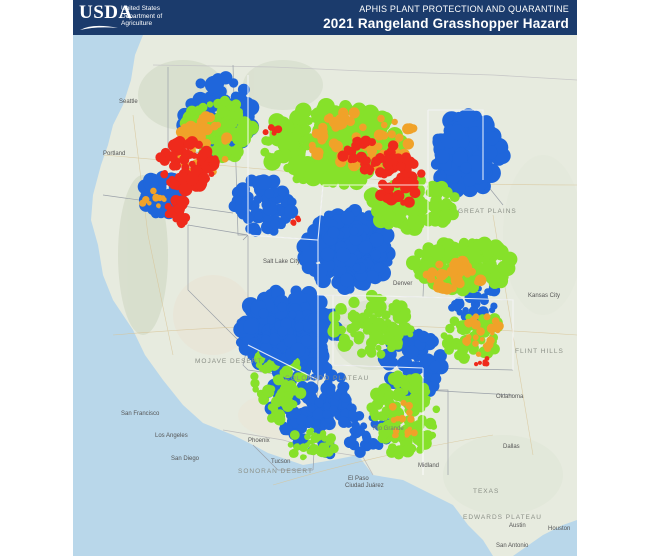  Describe the element at coordinates (137, 23) in the screenshot. I see `logo-line-3: Agriculture` at that location.